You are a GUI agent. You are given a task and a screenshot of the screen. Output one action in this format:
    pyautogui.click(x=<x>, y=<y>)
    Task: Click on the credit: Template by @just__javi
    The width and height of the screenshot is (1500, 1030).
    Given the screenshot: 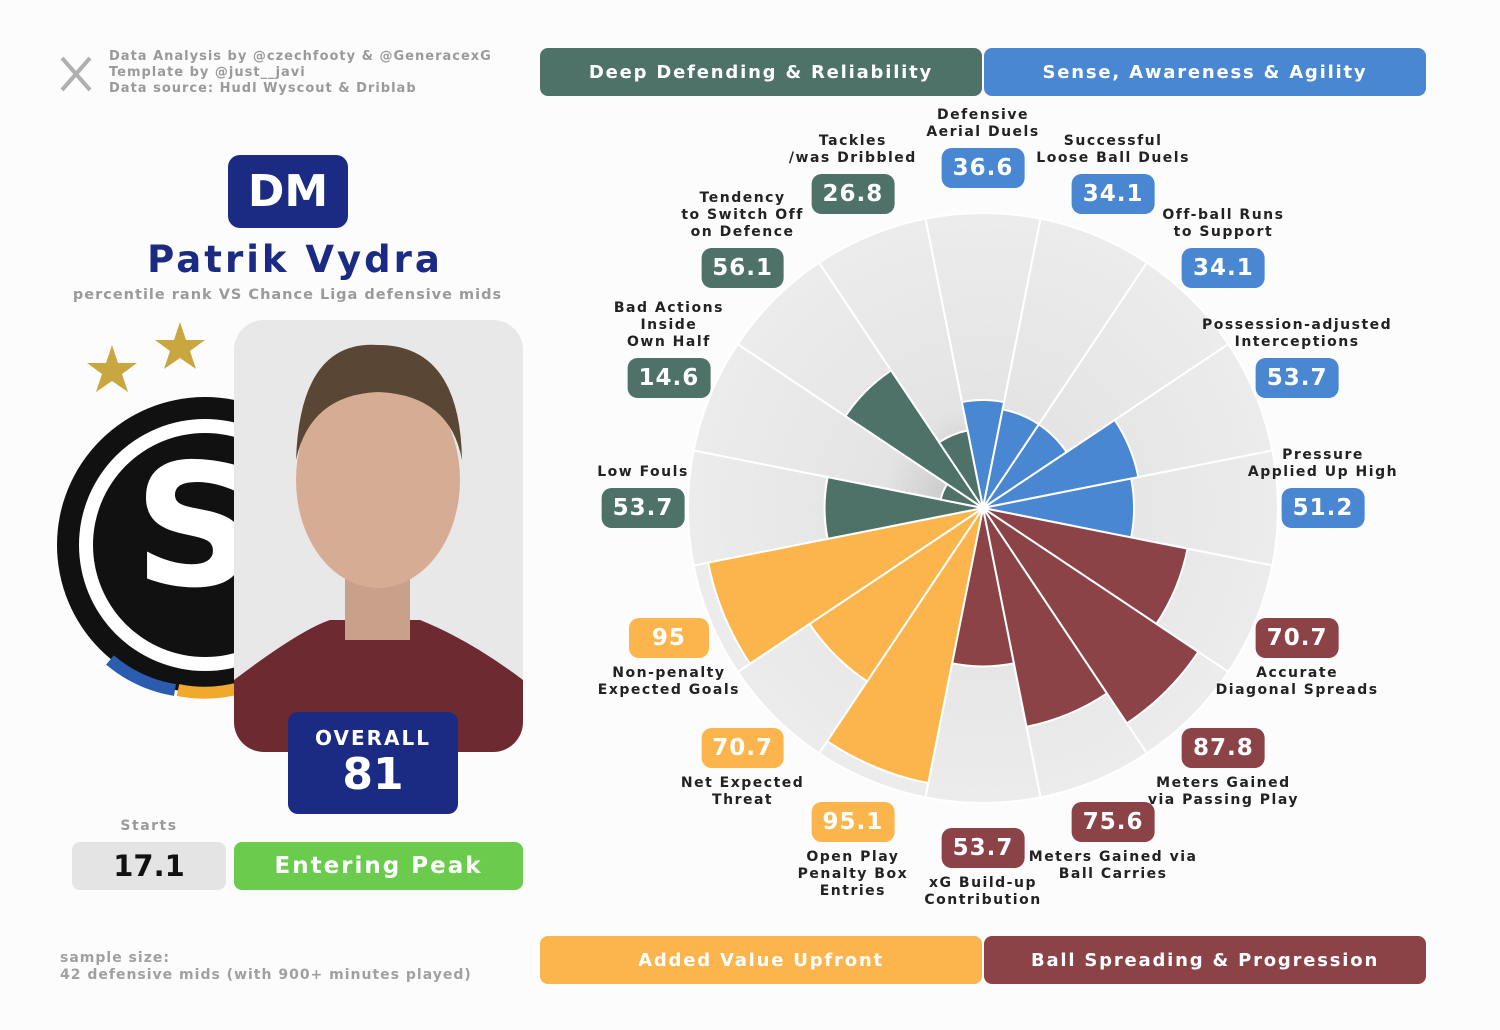 What is the action you would take?
    pyautogui.click(x=207, y=72)
    